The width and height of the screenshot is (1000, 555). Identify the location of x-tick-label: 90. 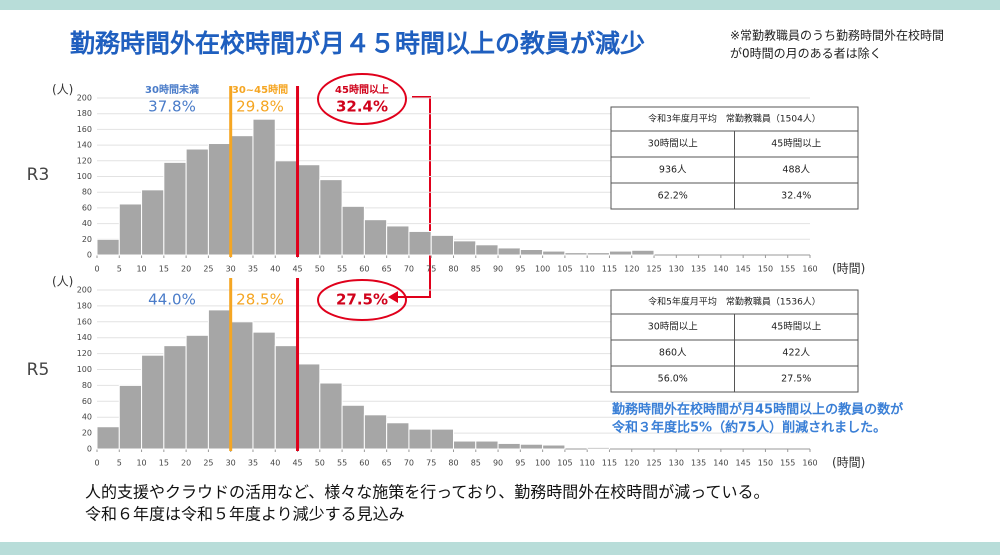
(498, 463).